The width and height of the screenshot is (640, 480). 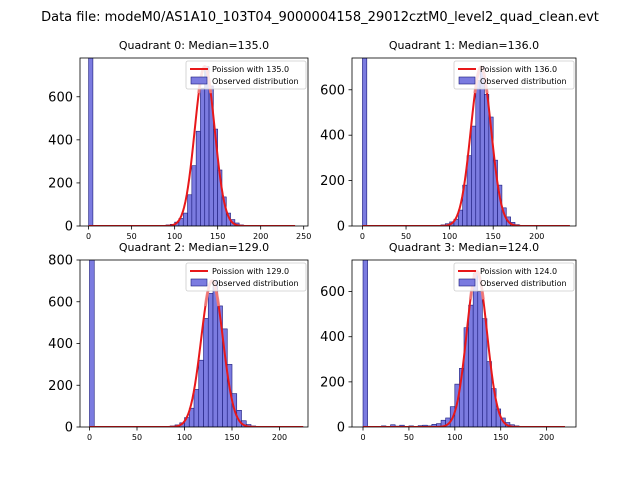 What do you see at coordinates (250, 69) in the screenshot?
I see `legend-label-poisson: Poission with 135.0` at bounding box center [250, 69].